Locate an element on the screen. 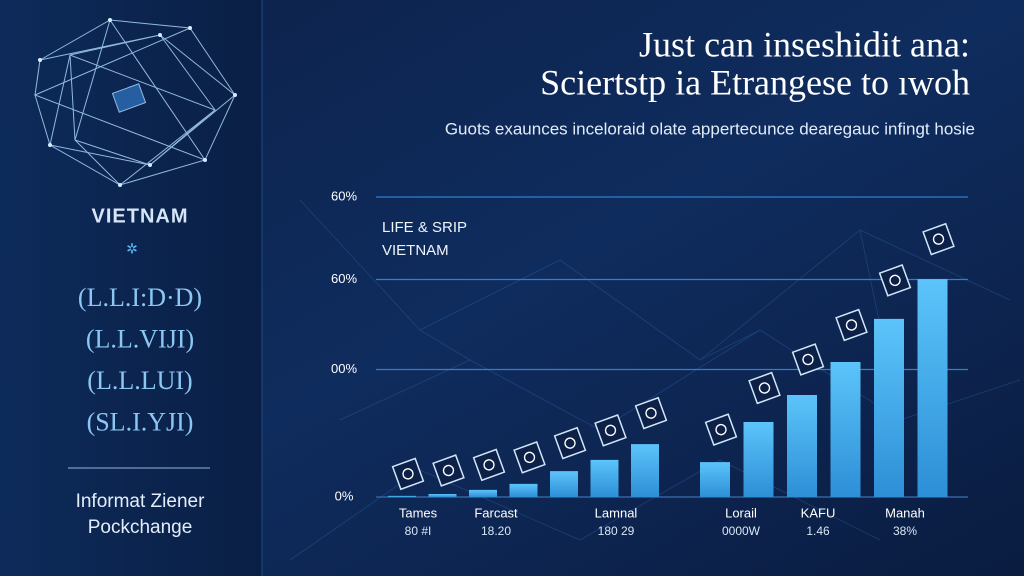  axis-label: Lorail is located at coordinates (741, 512).